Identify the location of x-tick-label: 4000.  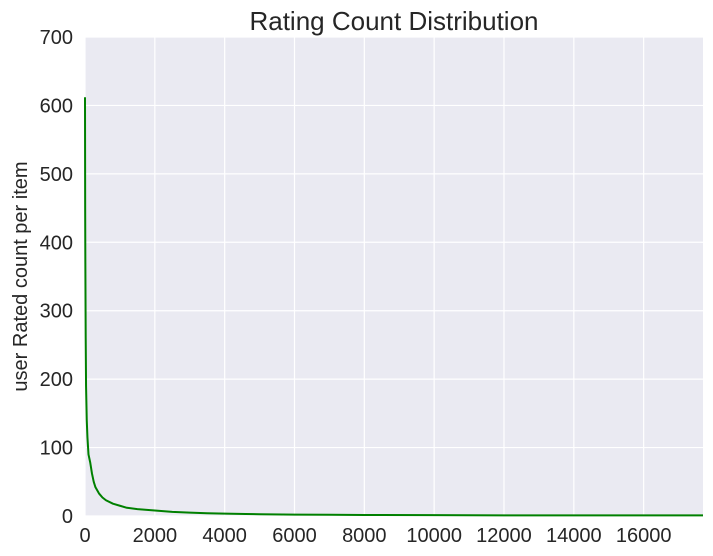
(224, 536).